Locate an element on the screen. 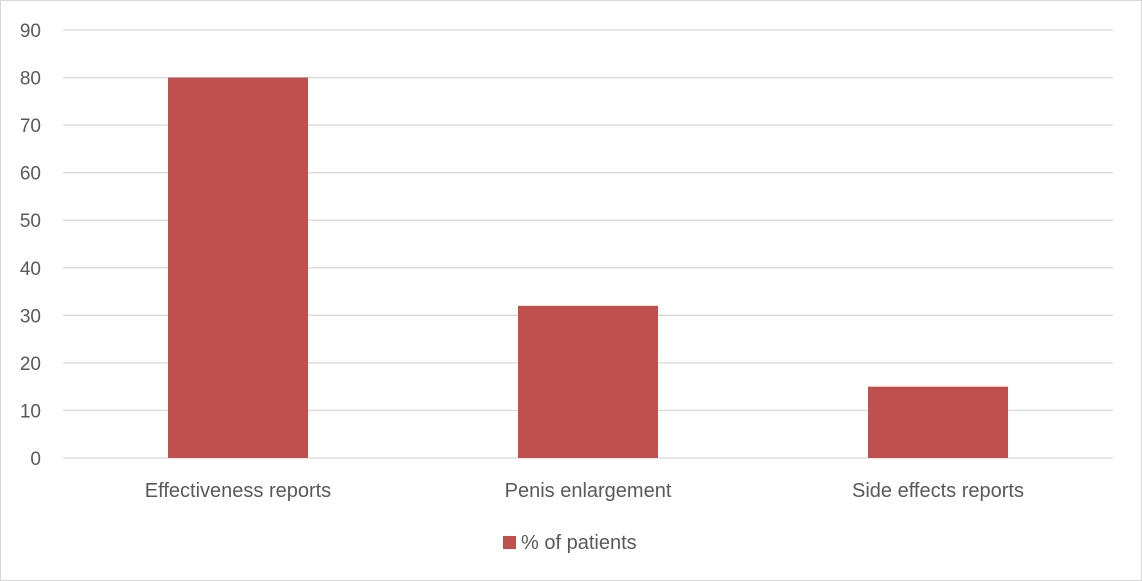 This screenshot has height=581, width=1142. y-tick-label: 80 is located at coordinates (30, 79).